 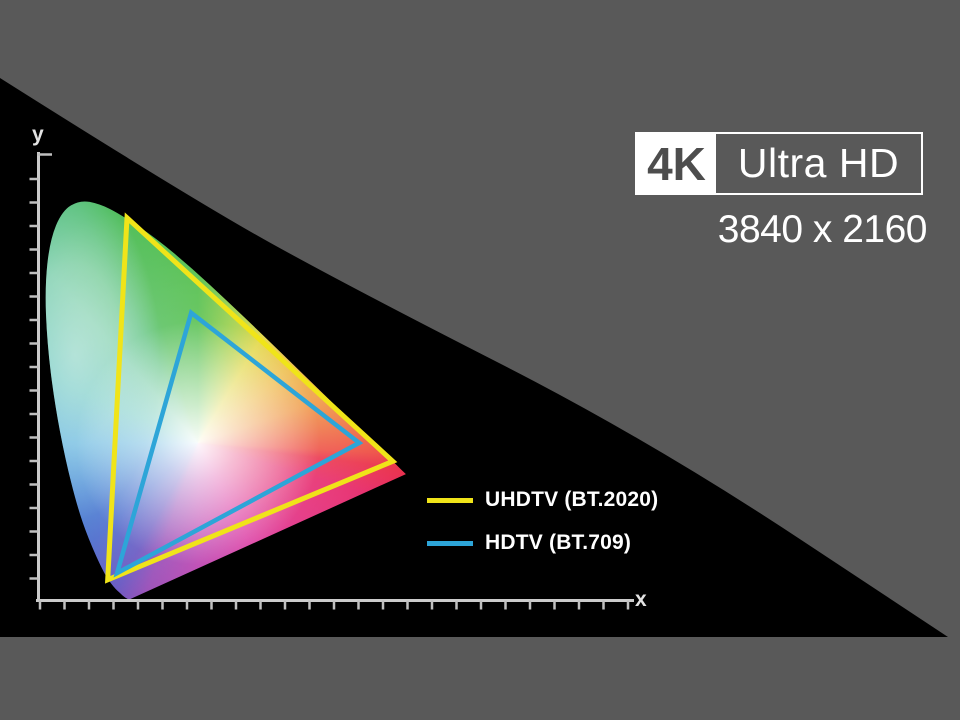 What do you see at coordinates (641, 599) in the screenshot?
I see `x-axis-label: x` at bounding box center [641, 599].